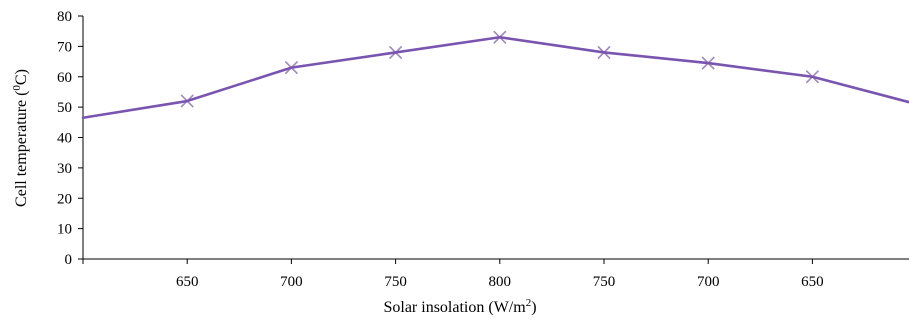 The width and height of the screenshot is (909, 320). I want to click on x-axis-label: Solar insolation (W/m2), so click(459, 306).